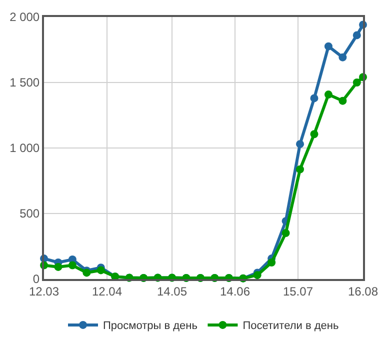 The image size is (388, 350). Describe the element at coordinates (172, 291) in the screenshot. I see `x-tick-label: 14.05` at that location.